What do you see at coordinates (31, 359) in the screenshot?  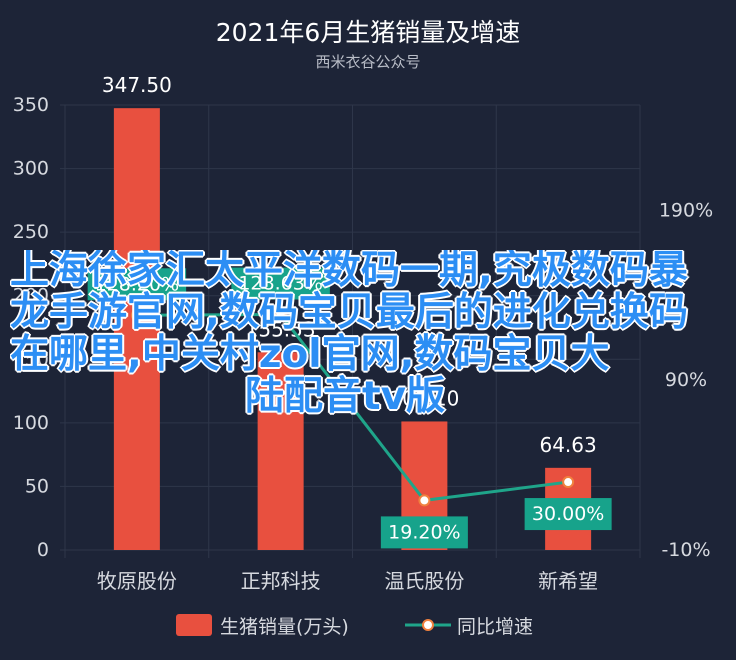 I see `y-axis-left-tick-label: 150` at bounding box center [31, 359].